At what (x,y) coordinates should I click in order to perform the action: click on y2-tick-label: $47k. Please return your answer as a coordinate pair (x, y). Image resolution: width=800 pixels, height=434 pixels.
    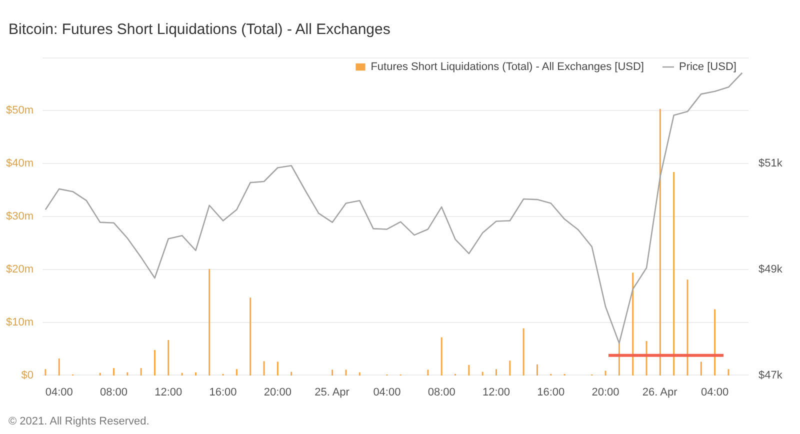
    Looking at the image, I should click on (770, 376).